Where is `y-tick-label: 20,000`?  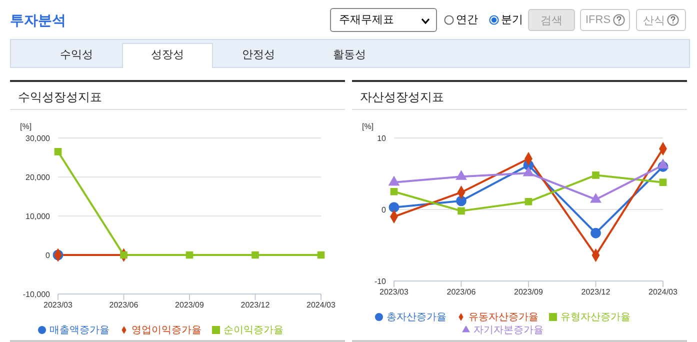
y-tick-label: 20,000 is located at coordinates (38, 177).